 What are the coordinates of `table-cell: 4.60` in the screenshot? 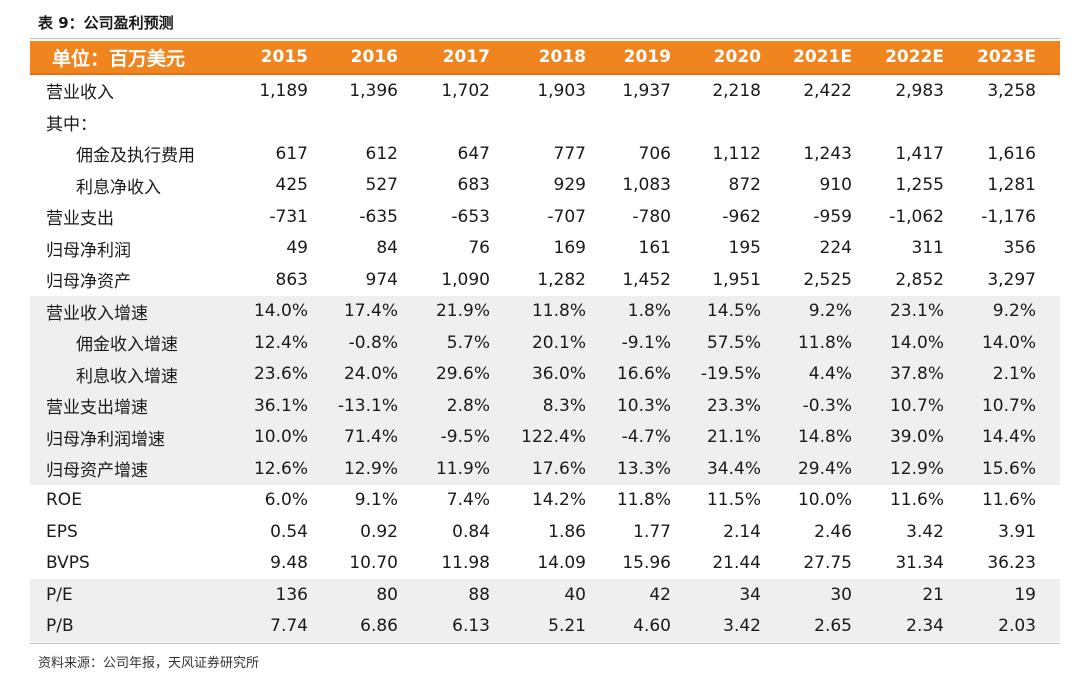 It's located at (652, 626).